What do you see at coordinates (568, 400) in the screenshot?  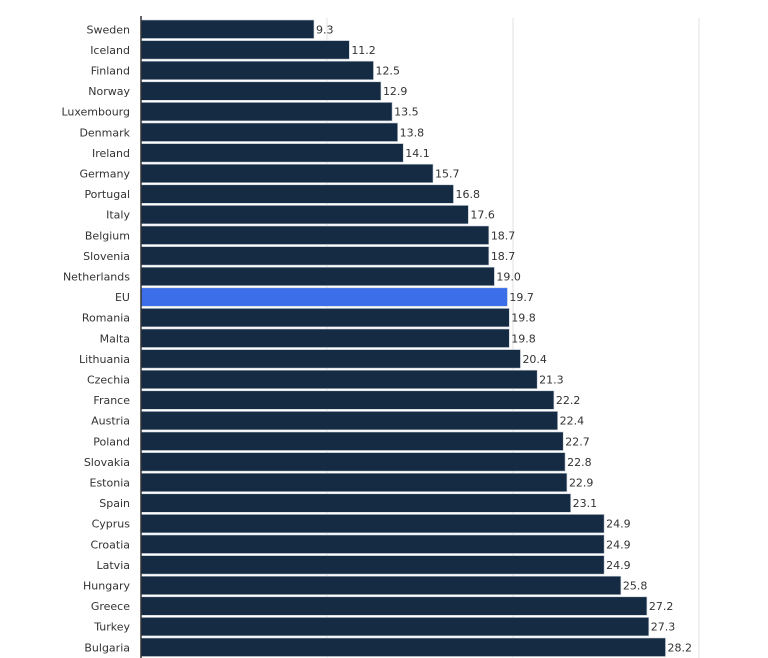 I see `value-label: 22.2` at bounding box center [568, 400].